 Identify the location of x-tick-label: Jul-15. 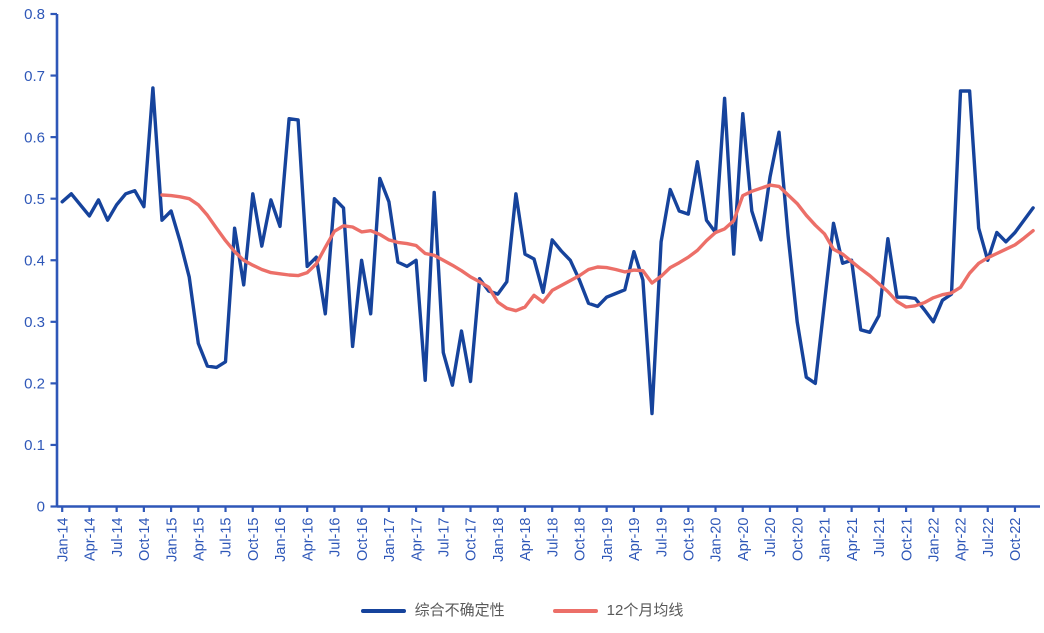
(227, 538).